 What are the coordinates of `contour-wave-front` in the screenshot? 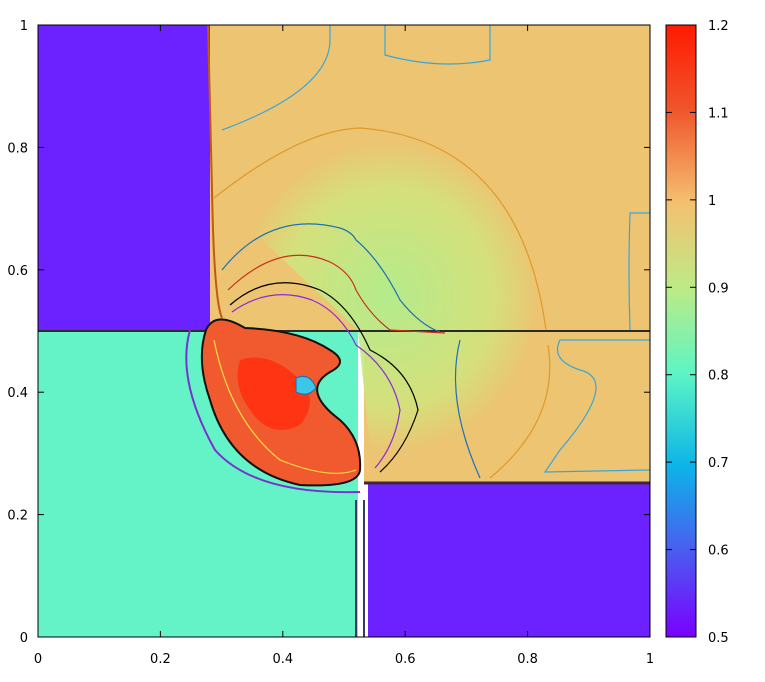 It's located at (380, 229).